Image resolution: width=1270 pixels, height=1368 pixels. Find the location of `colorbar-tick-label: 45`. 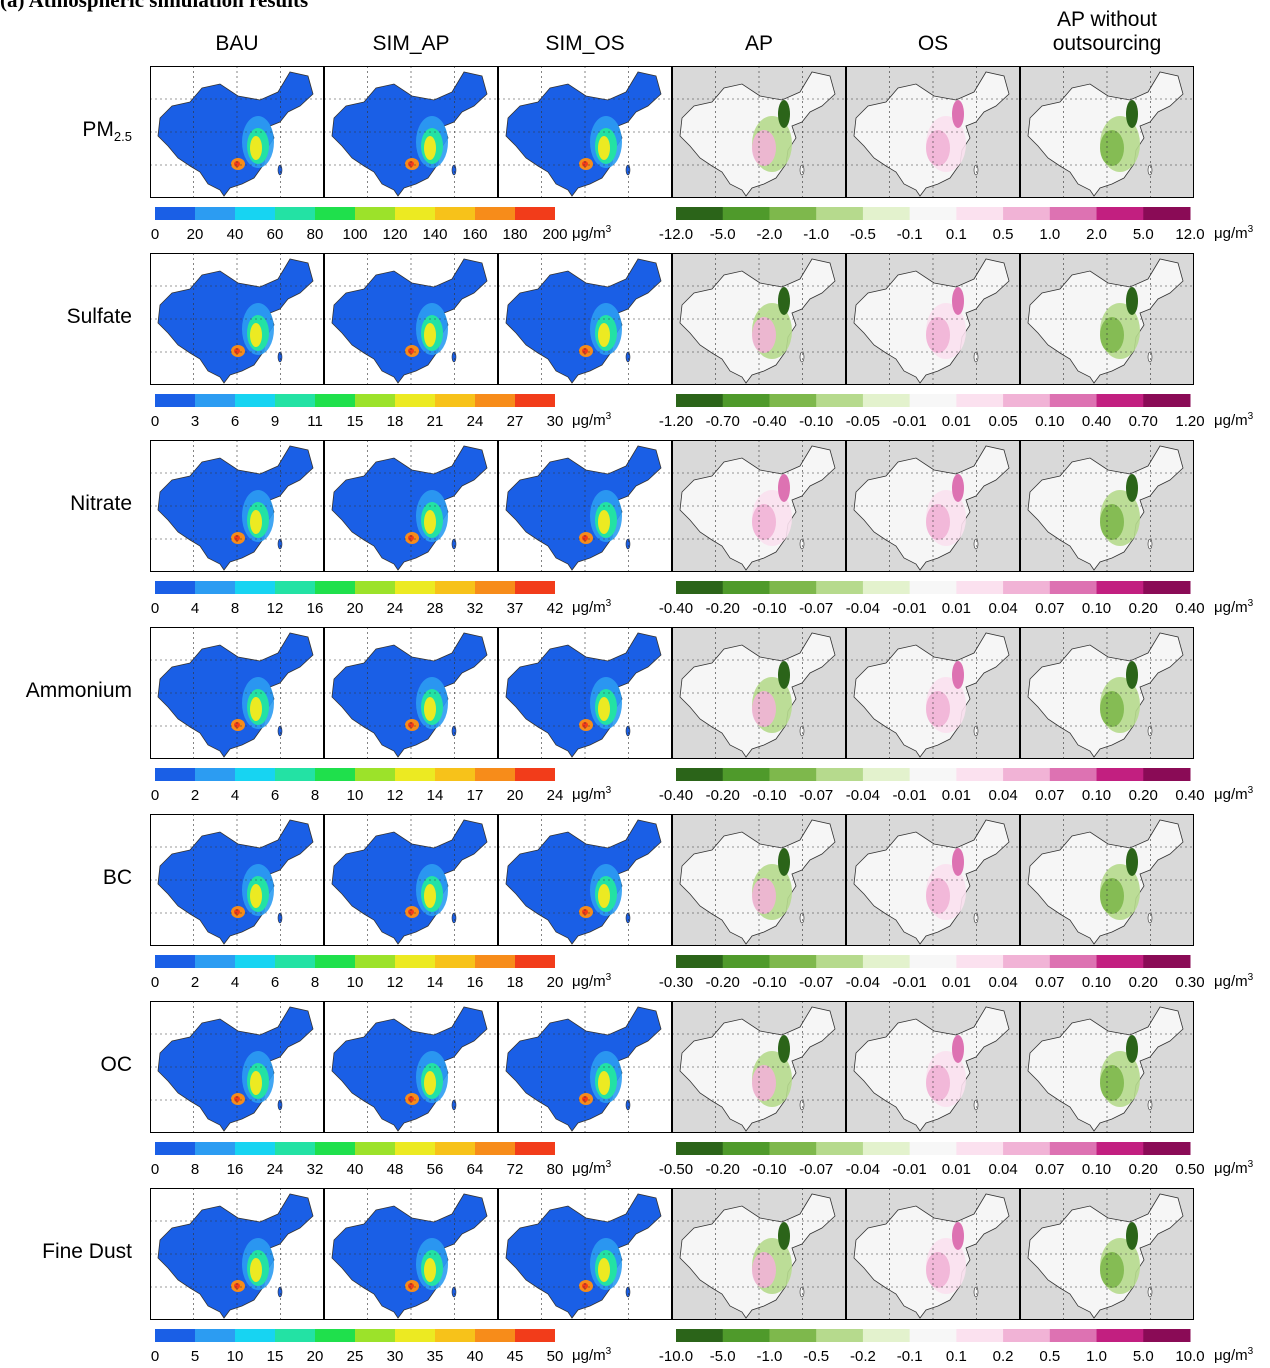

colorbar-tick-label: 45 is located at coordinates (515, 1356).